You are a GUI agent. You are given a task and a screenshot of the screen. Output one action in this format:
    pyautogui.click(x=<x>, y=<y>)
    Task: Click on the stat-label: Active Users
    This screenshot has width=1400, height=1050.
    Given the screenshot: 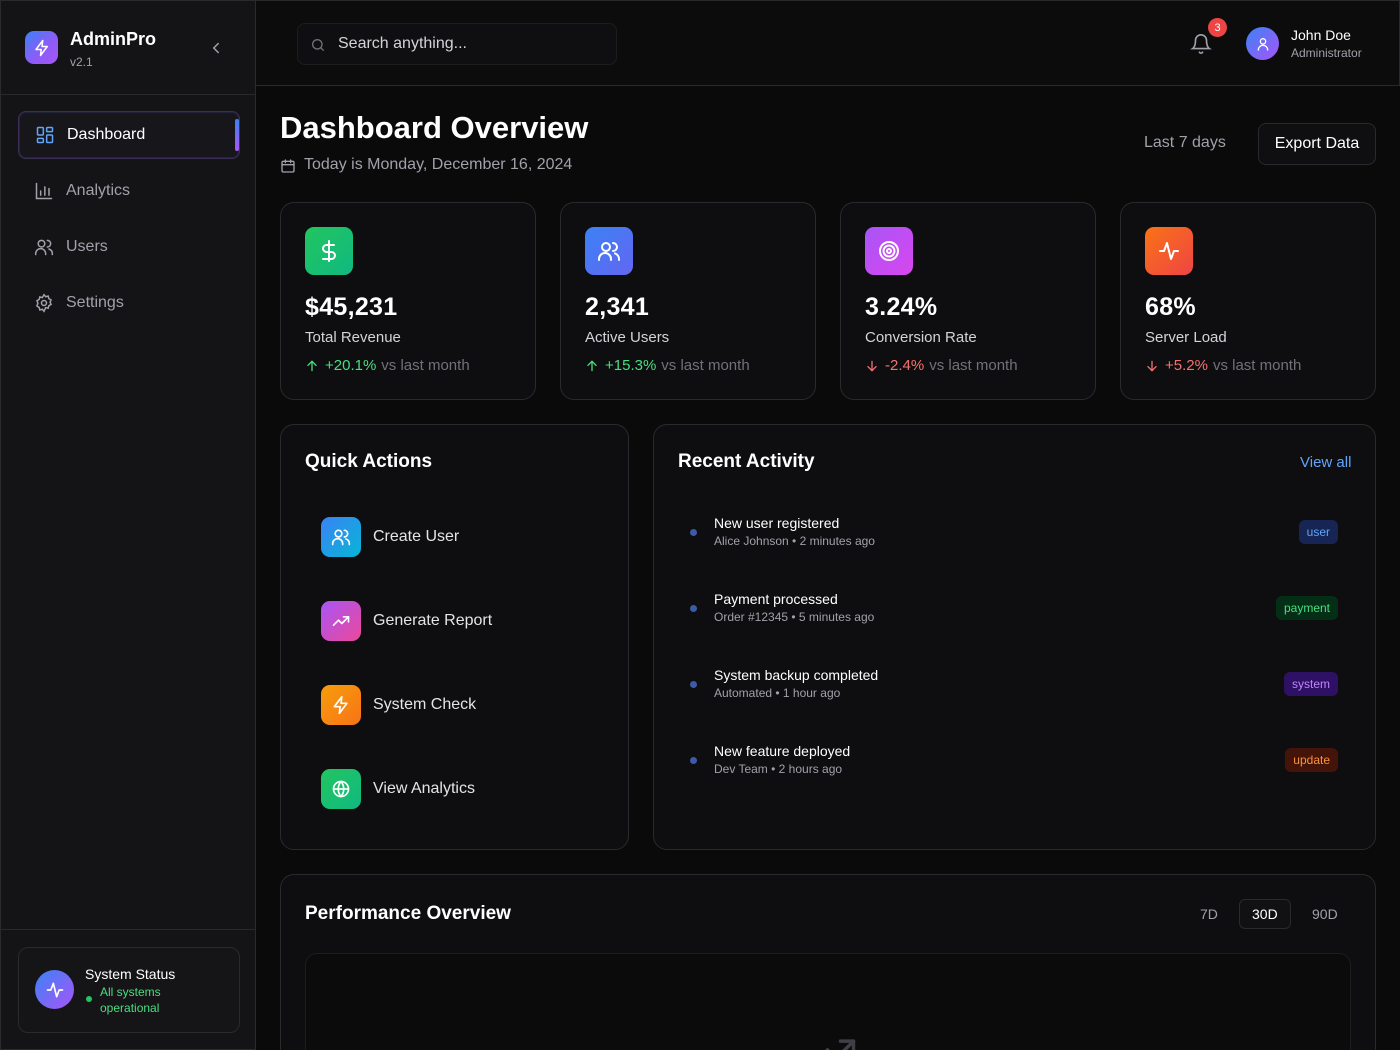 What is the action you would take?
    pyautogui.click(x=627, y=337)
    